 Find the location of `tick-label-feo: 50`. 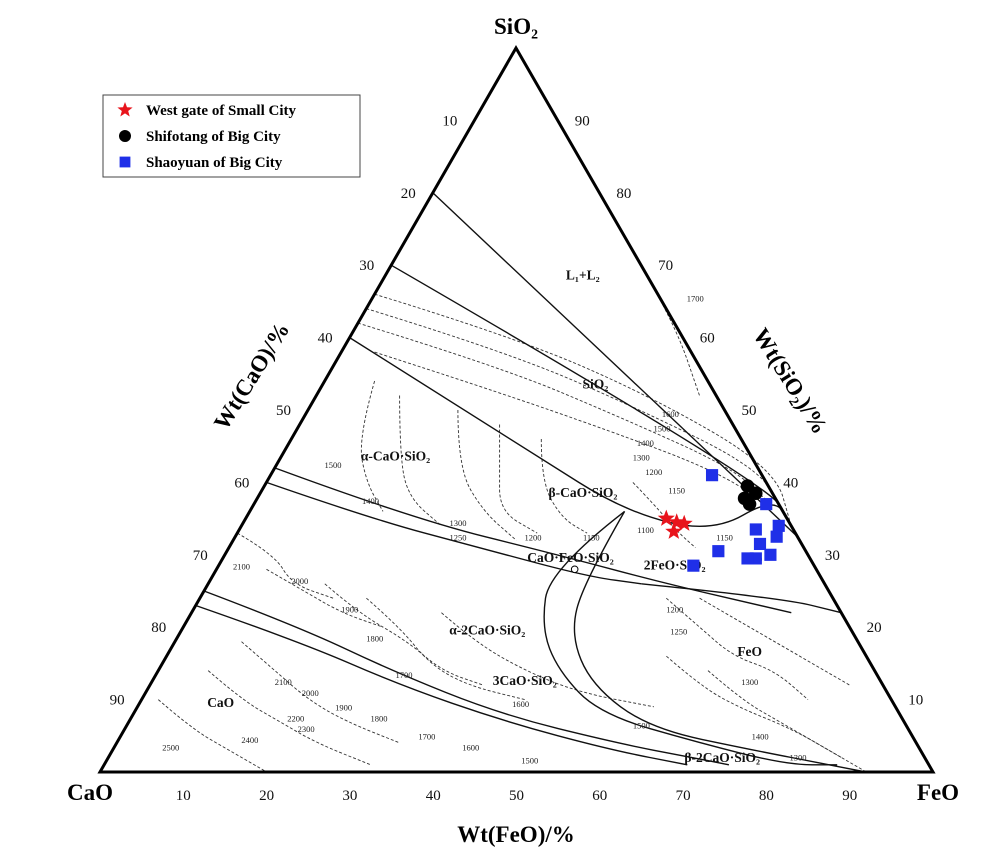

tick-label-feo: 50 is located at coordinates (516, 796).